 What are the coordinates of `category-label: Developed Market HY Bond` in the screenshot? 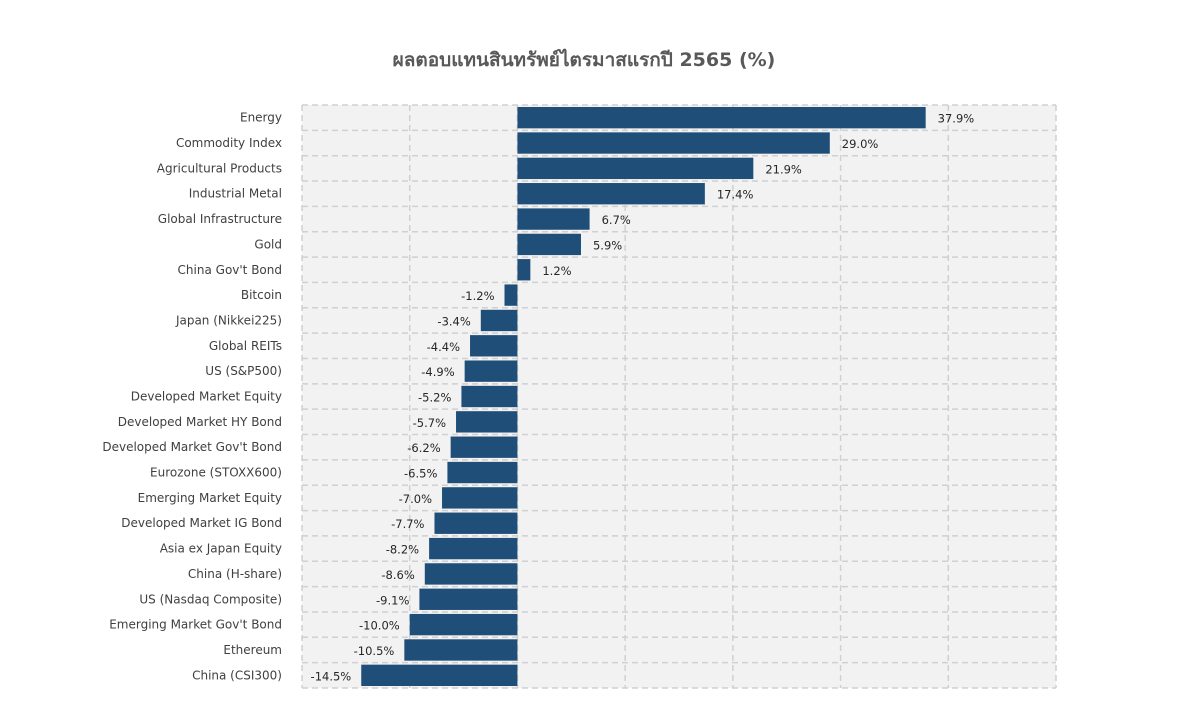 It's located at (200, 422).